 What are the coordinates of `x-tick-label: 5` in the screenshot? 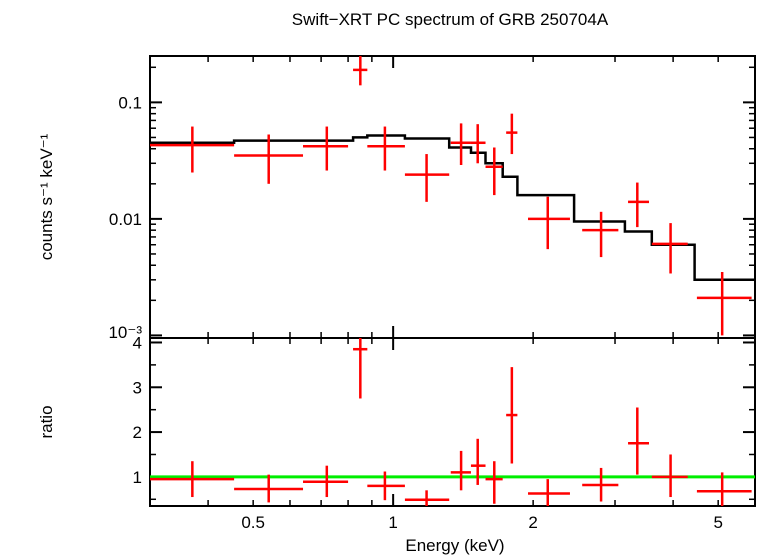 It's located at (717, 522).